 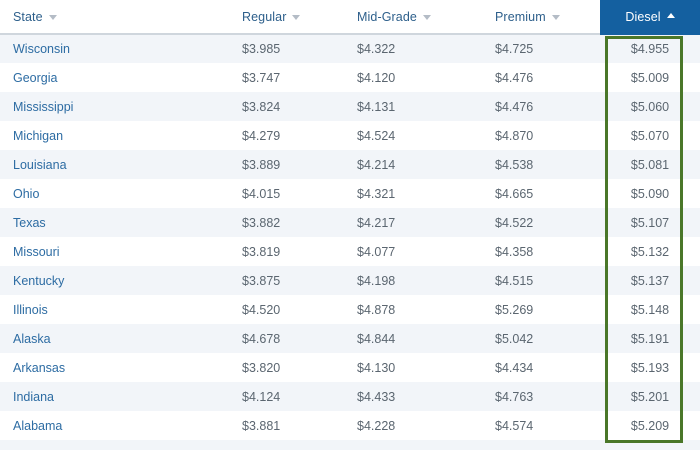 What do you see at coordinates (538, 367) in the screenshot?
I see `cell-premium: $4.434` at bounding box center [538, 367].